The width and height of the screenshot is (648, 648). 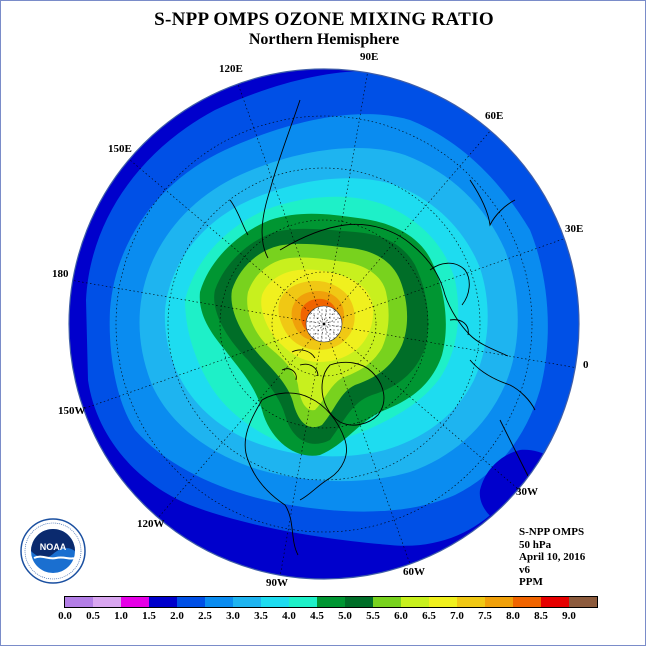 I want to click on north-america-coast, so click(x=295, y=474).